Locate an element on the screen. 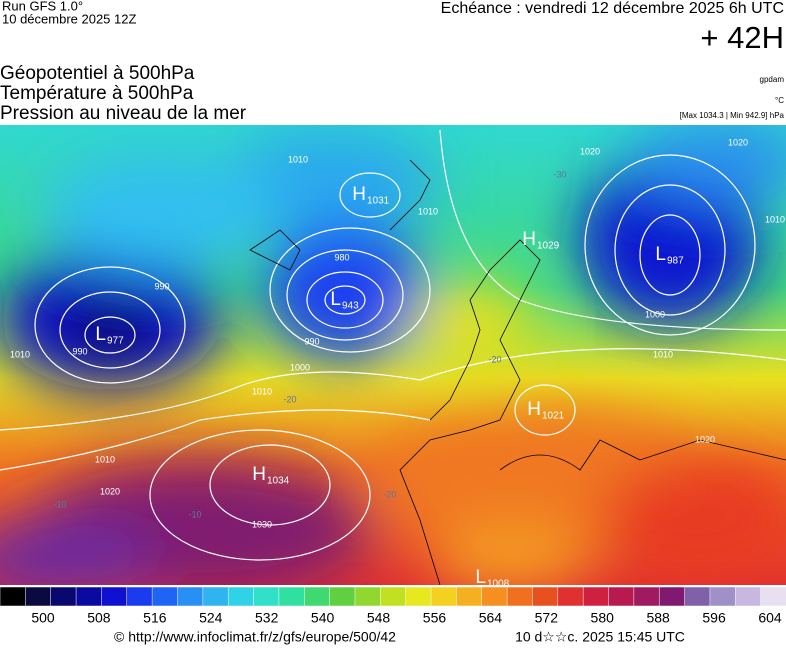  center-value: 1034 is located at coordinates (278, 481).